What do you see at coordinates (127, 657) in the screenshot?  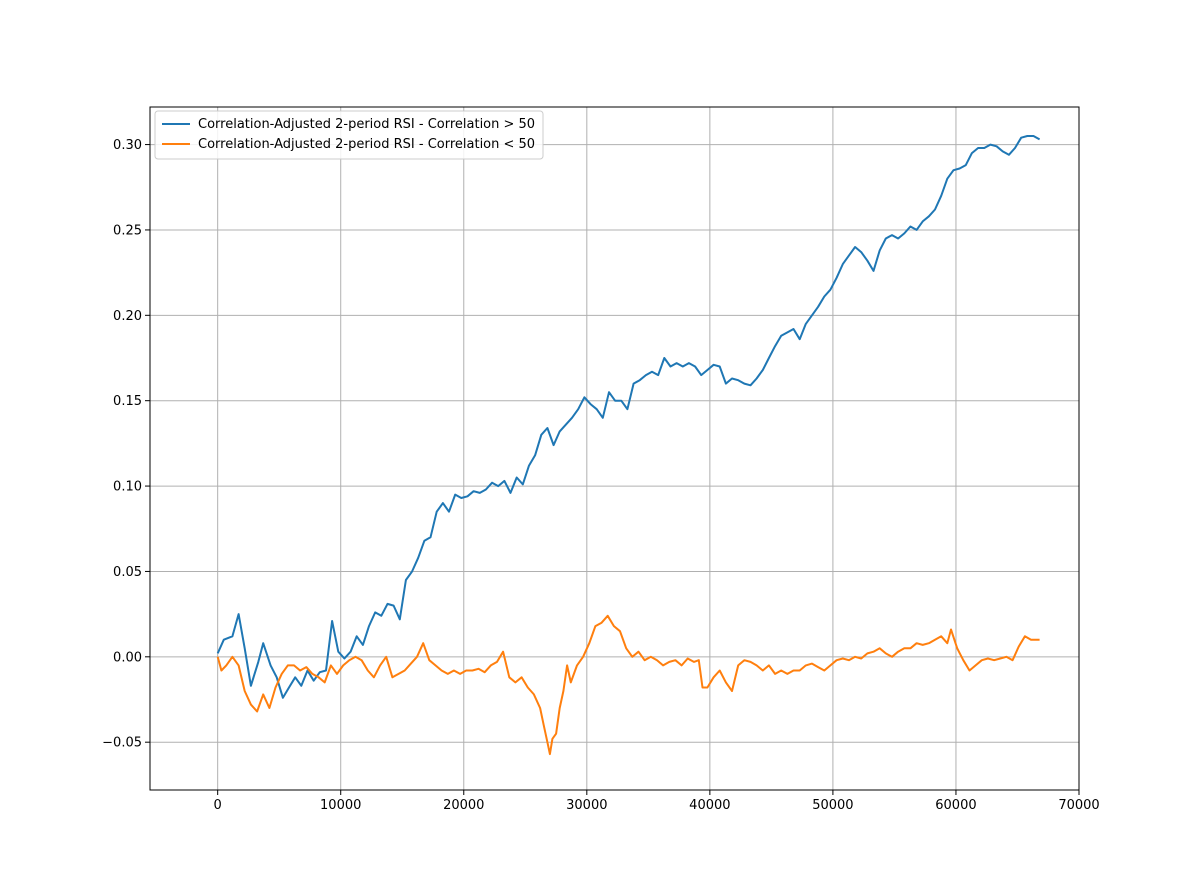 I see `y-tick-label: 0.00` at bounding box center [127, 657].